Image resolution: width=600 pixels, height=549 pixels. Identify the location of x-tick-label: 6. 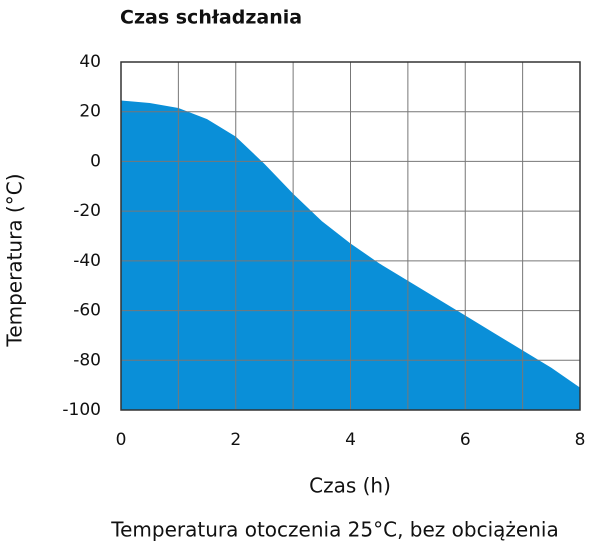
(465, 440).